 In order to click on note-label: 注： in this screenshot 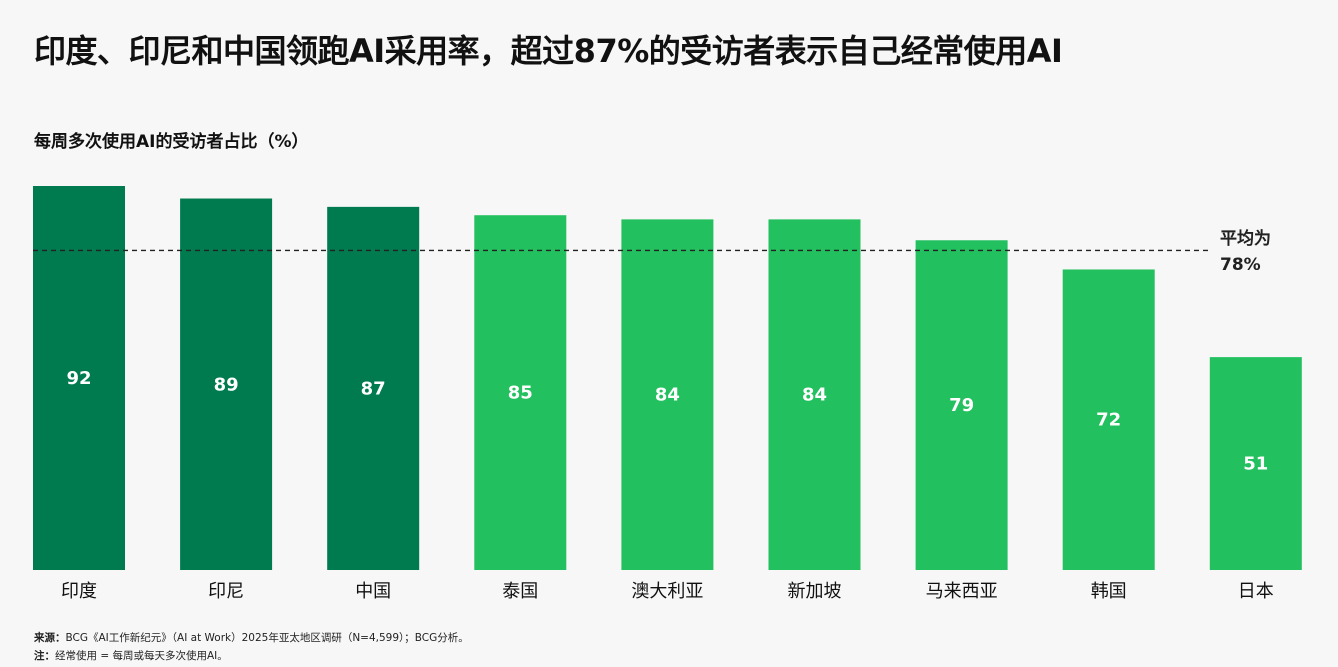, I will do `click(44, 656)`.